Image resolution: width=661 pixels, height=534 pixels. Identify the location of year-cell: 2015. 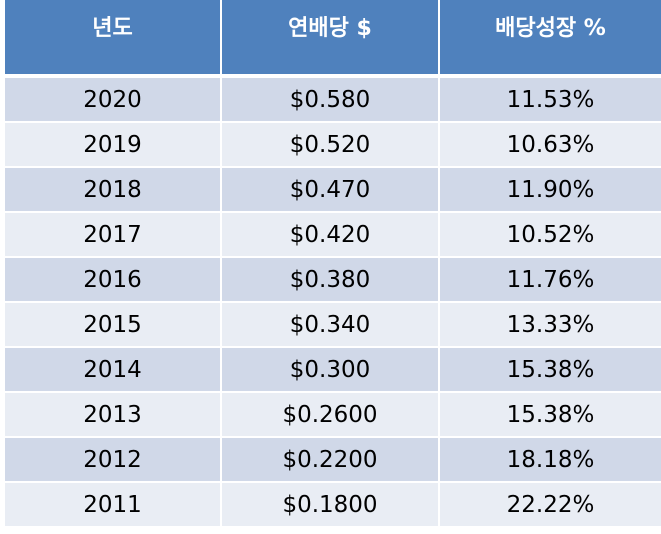
(113, 325).